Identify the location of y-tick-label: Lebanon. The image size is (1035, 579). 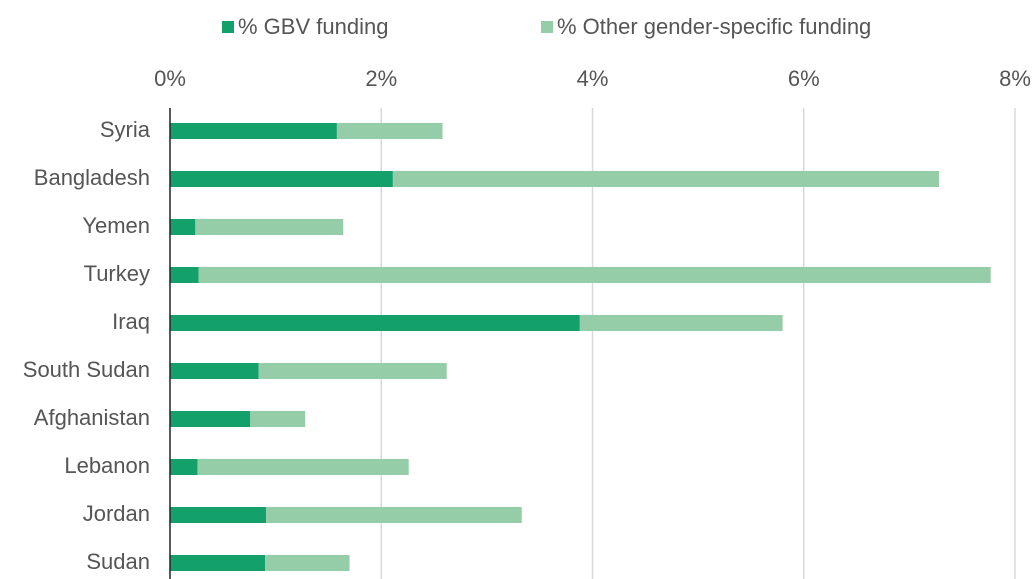
(107, 465).